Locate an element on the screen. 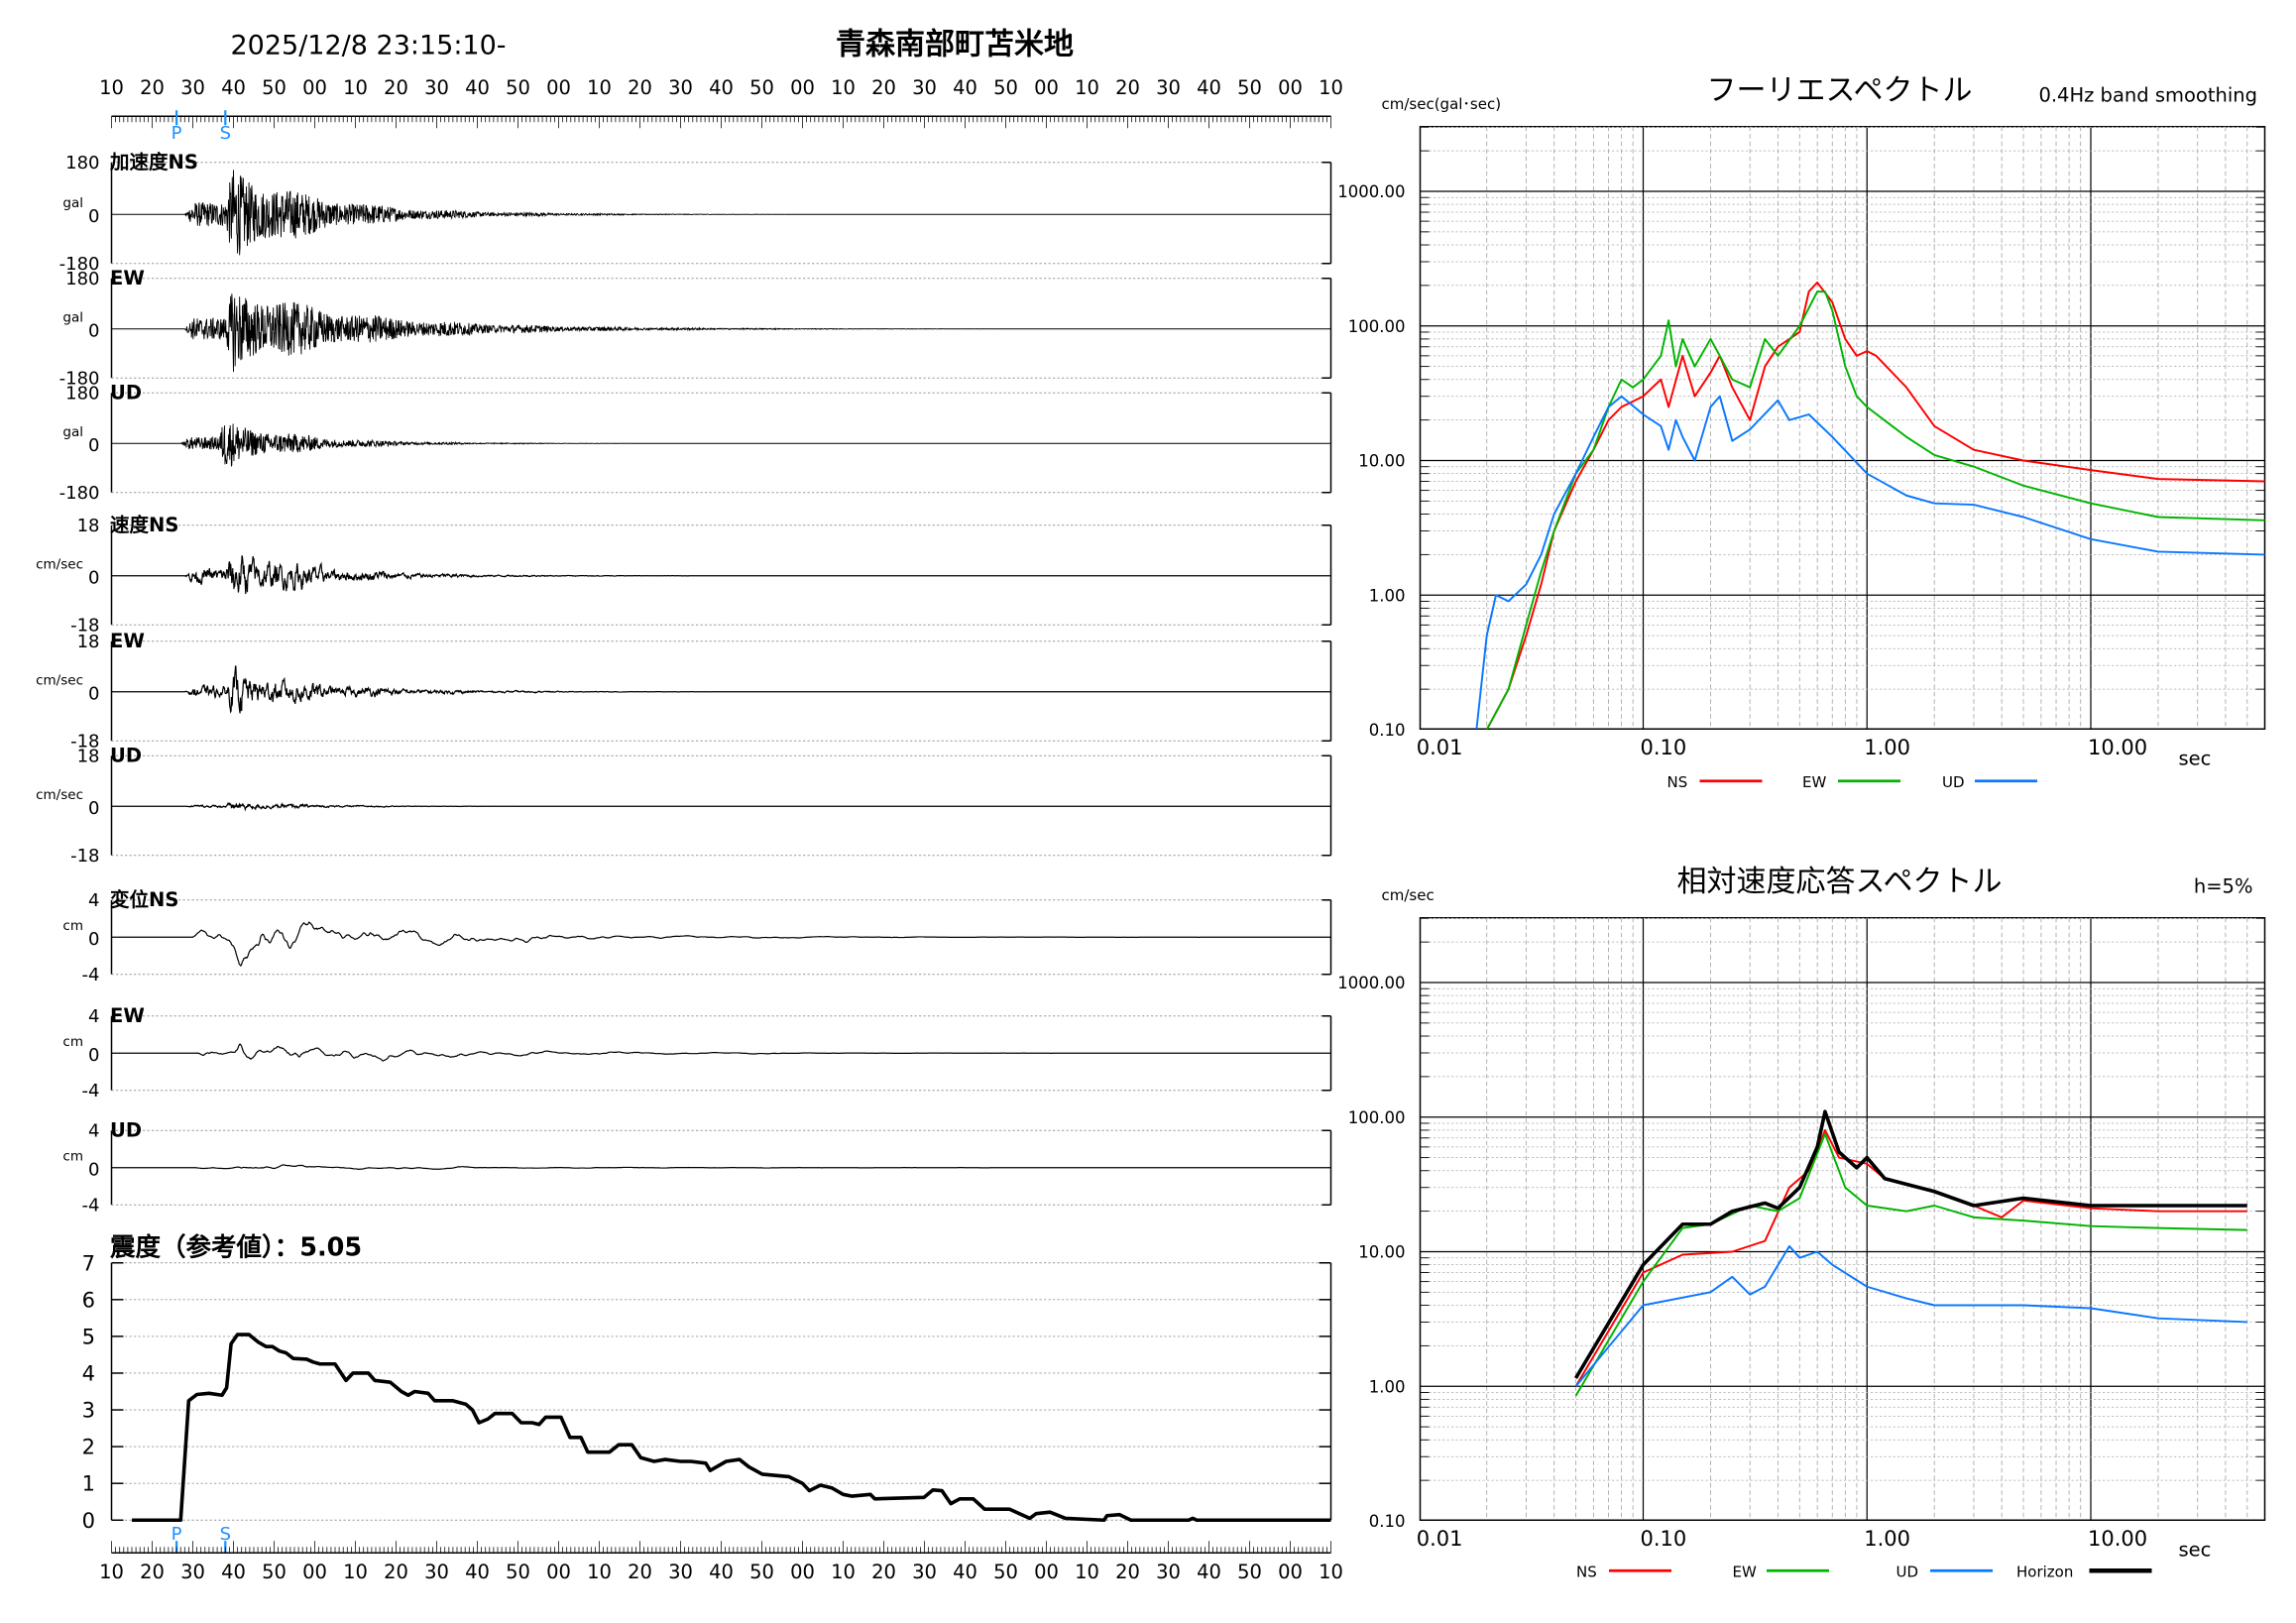 The image size is (2296, 1623). spectrum-xtick-label: 0.01 is located at coordinates (1440, 747).